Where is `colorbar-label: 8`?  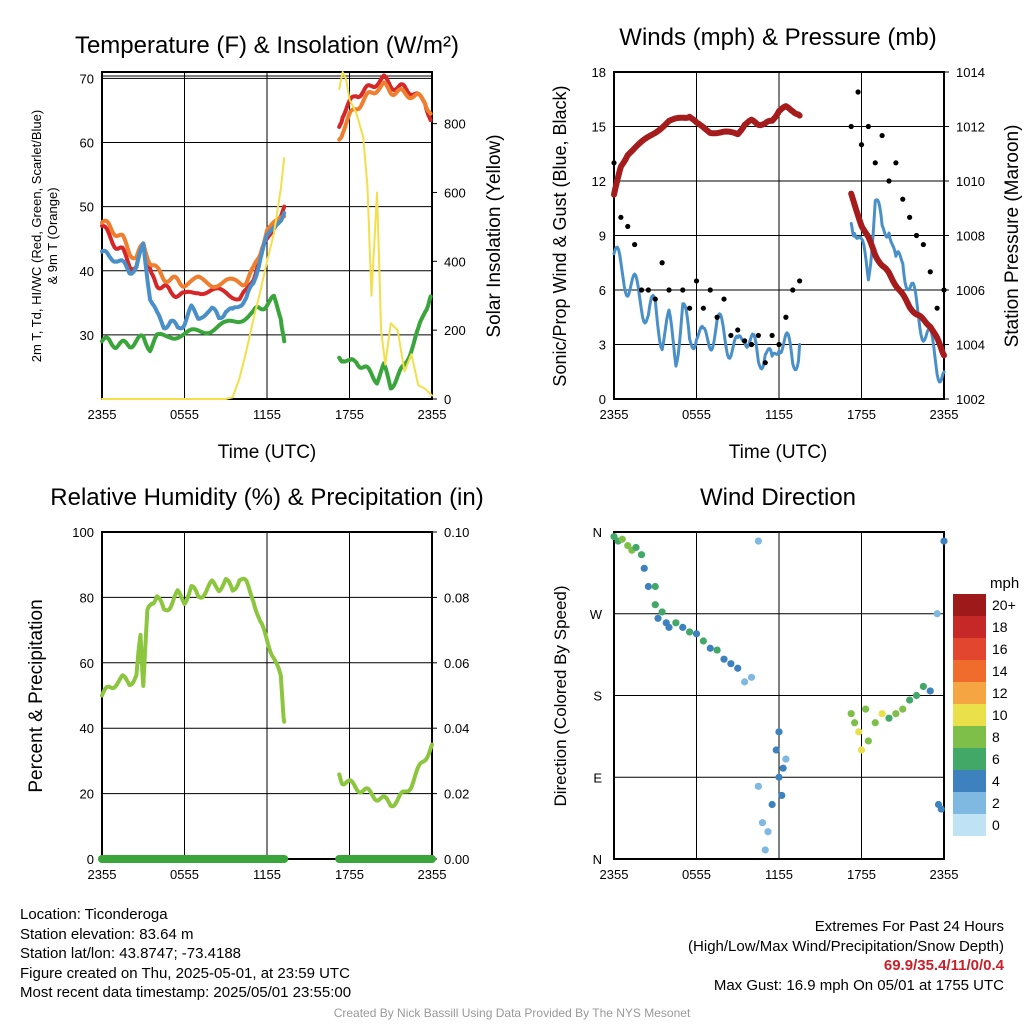
colorbar-label: 8 is located at coordinates (996, 737).